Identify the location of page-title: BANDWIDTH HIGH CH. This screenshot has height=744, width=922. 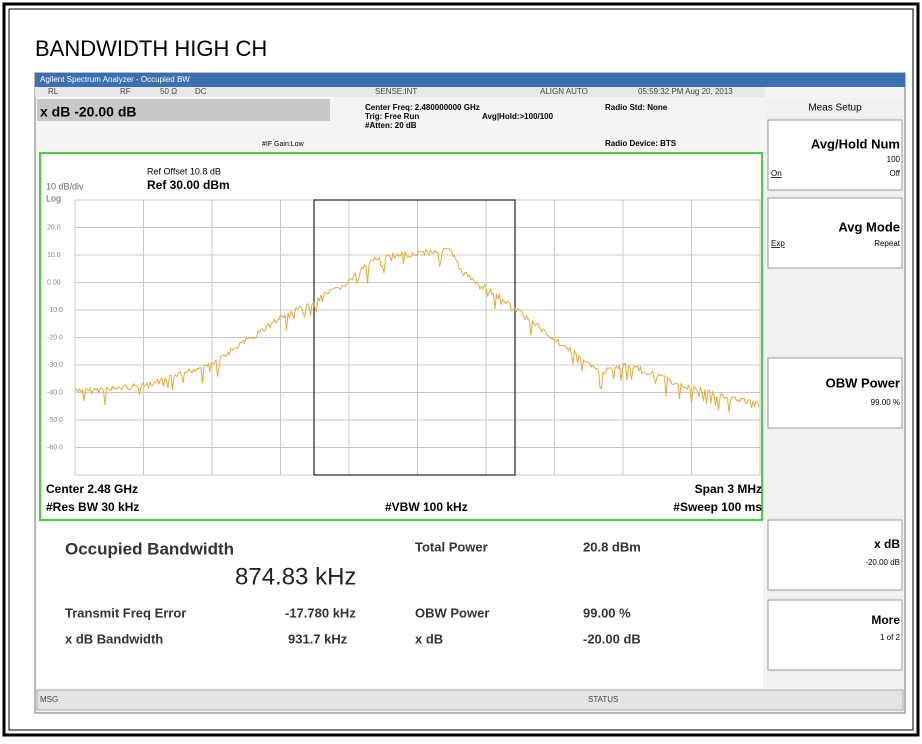
(151, 48).